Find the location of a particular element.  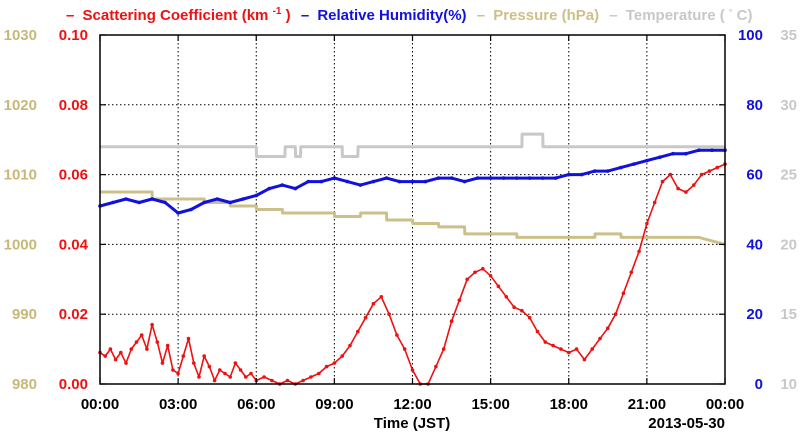

x-axis-label: Time (JST) is located at coordinates (412, 423).